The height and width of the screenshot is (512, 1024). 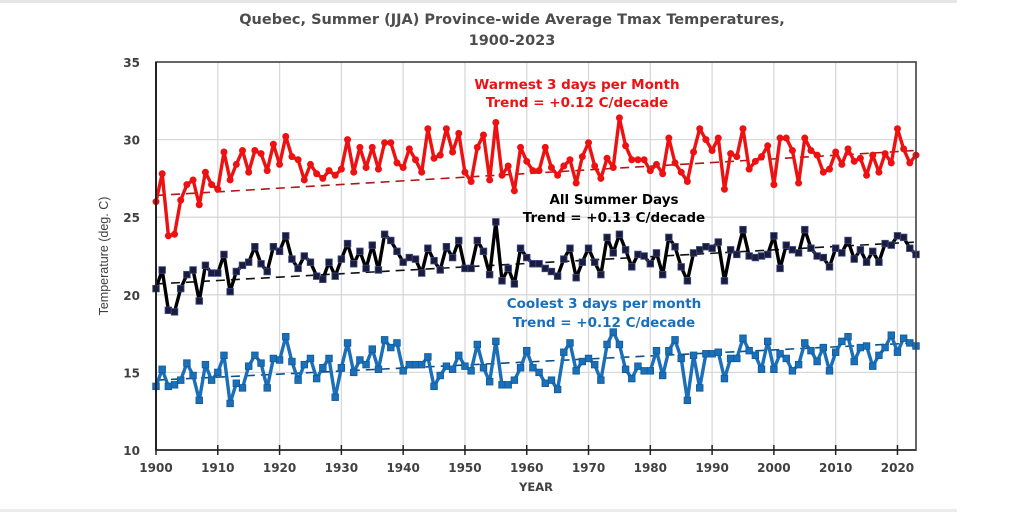 What do you see at coordinates (711, 468) in the screenshot?
I see `x-tick-label: 1990` at bounding box center [711, 468].